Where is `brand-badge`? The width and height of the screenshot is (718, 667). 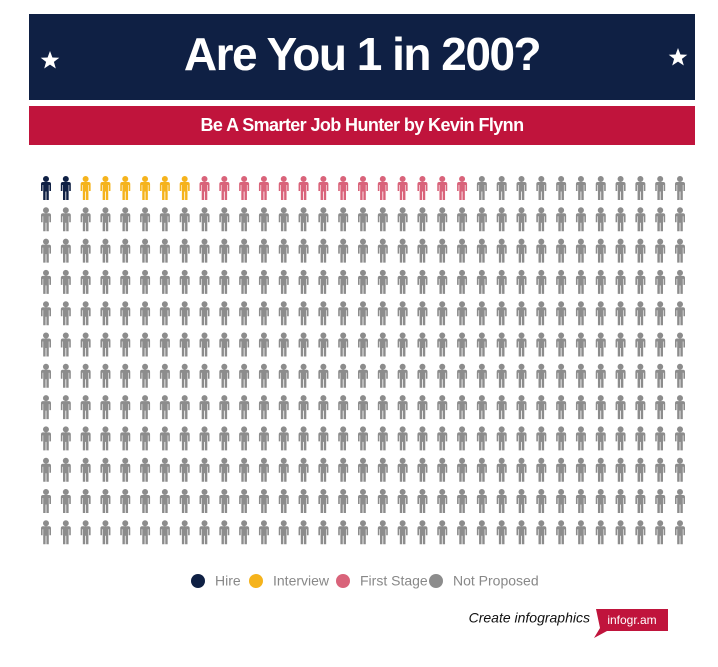 brand-badge is located at coordinates (631, 623).